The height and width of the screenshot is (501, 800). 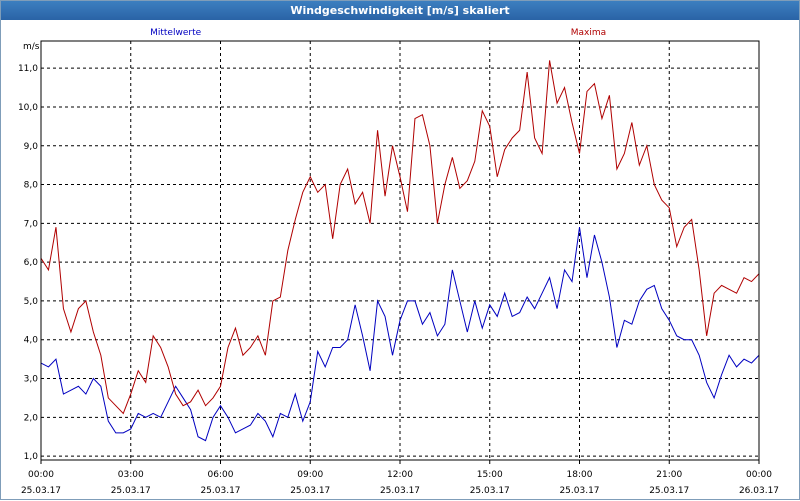 What do you see at coordinates (400, 10) in the screenshot?
I see `window-title: Windgeschwindigkeit [m/s] skaliert` at bounding box center [400, 10].